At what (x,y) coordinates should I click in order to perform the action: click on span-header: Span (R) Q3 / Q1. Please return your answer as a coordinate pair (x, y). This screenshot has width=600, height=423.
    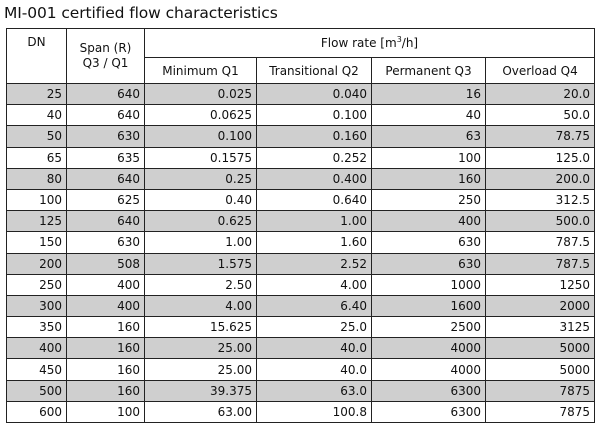
    Looking at the image, I should click on (105, 56).